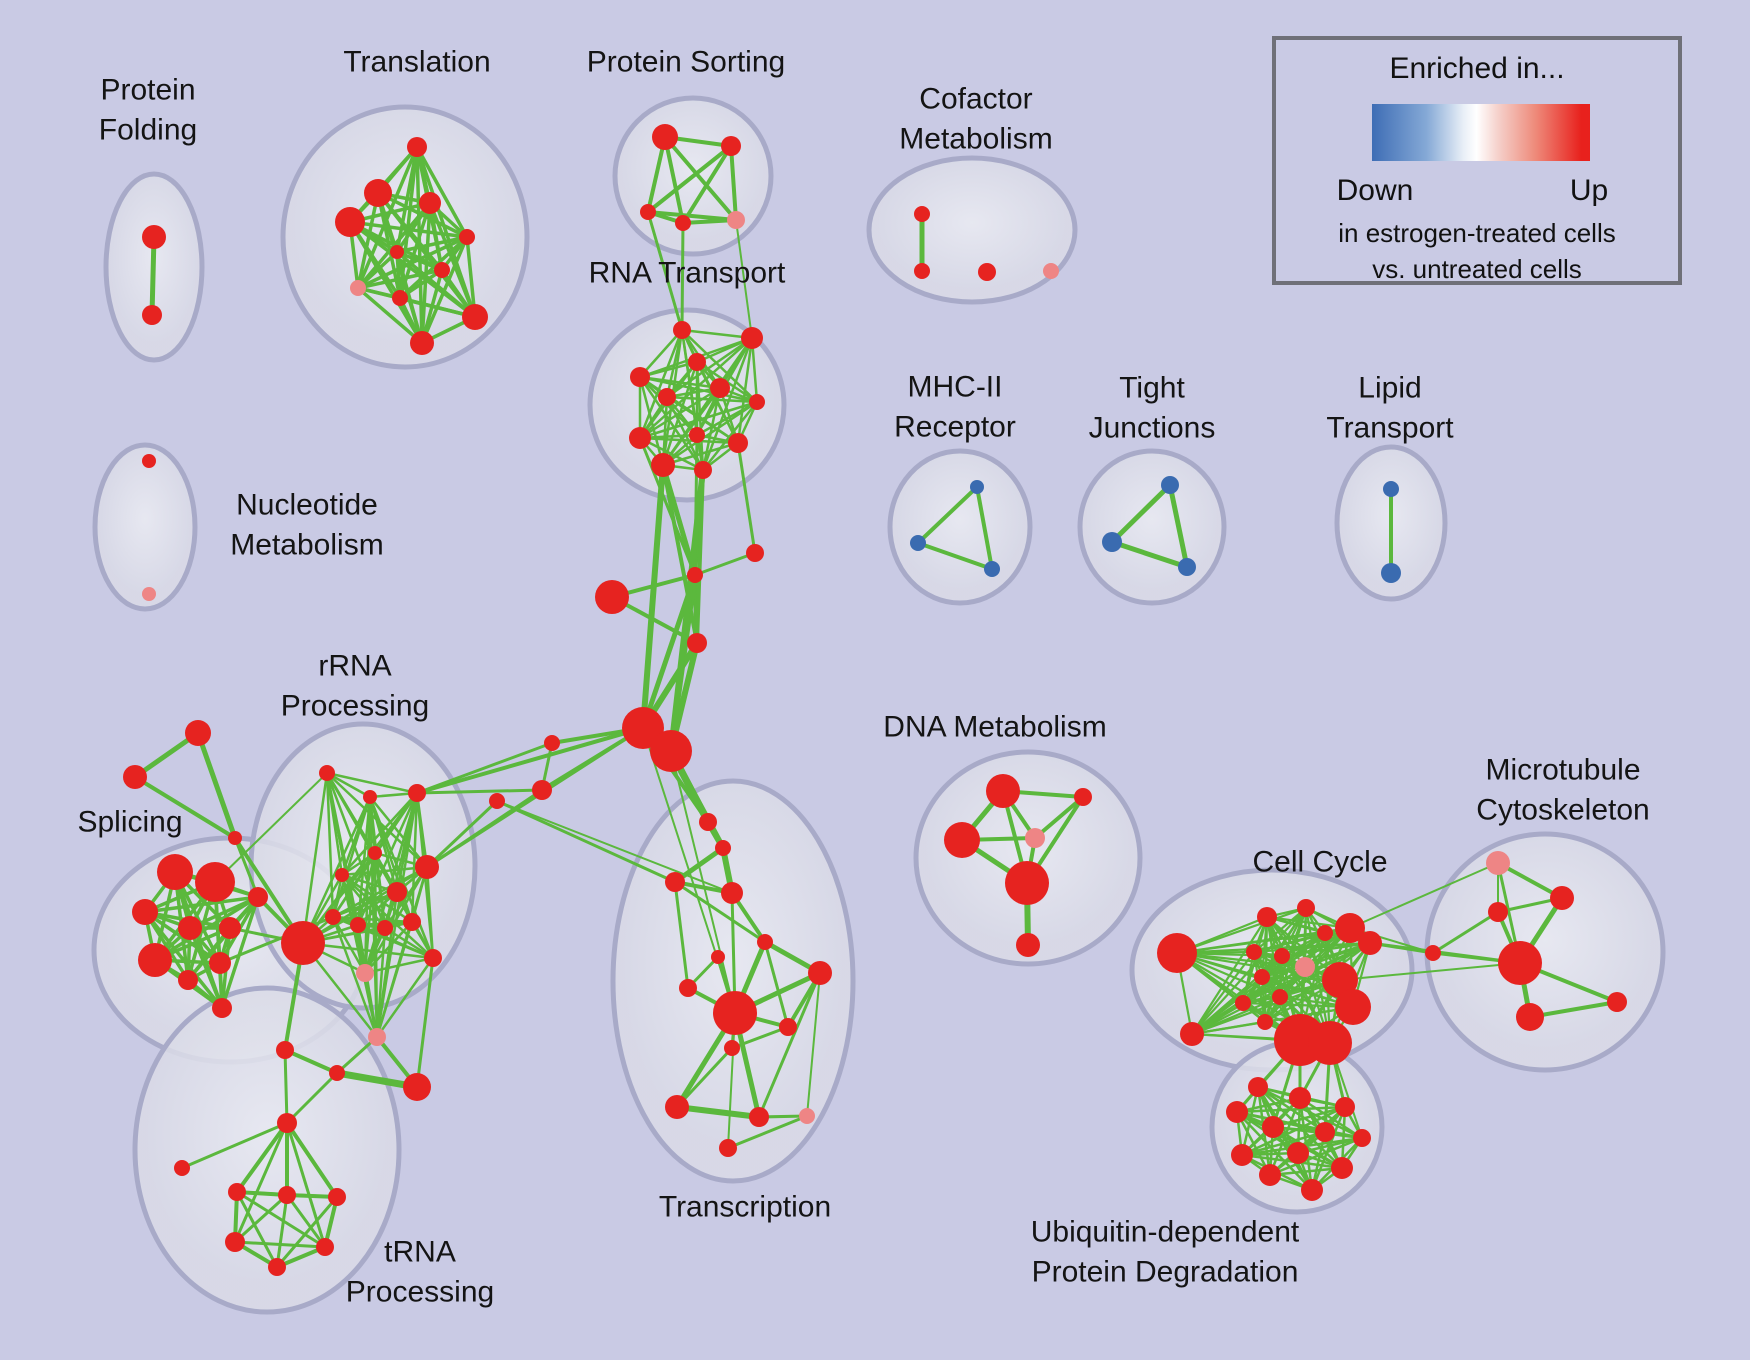 This screenshot has height=1360, width=1750. Describe the element at coordinates (1589, 190) in the screenshot. I see `legend-up-label: Up` at that location.